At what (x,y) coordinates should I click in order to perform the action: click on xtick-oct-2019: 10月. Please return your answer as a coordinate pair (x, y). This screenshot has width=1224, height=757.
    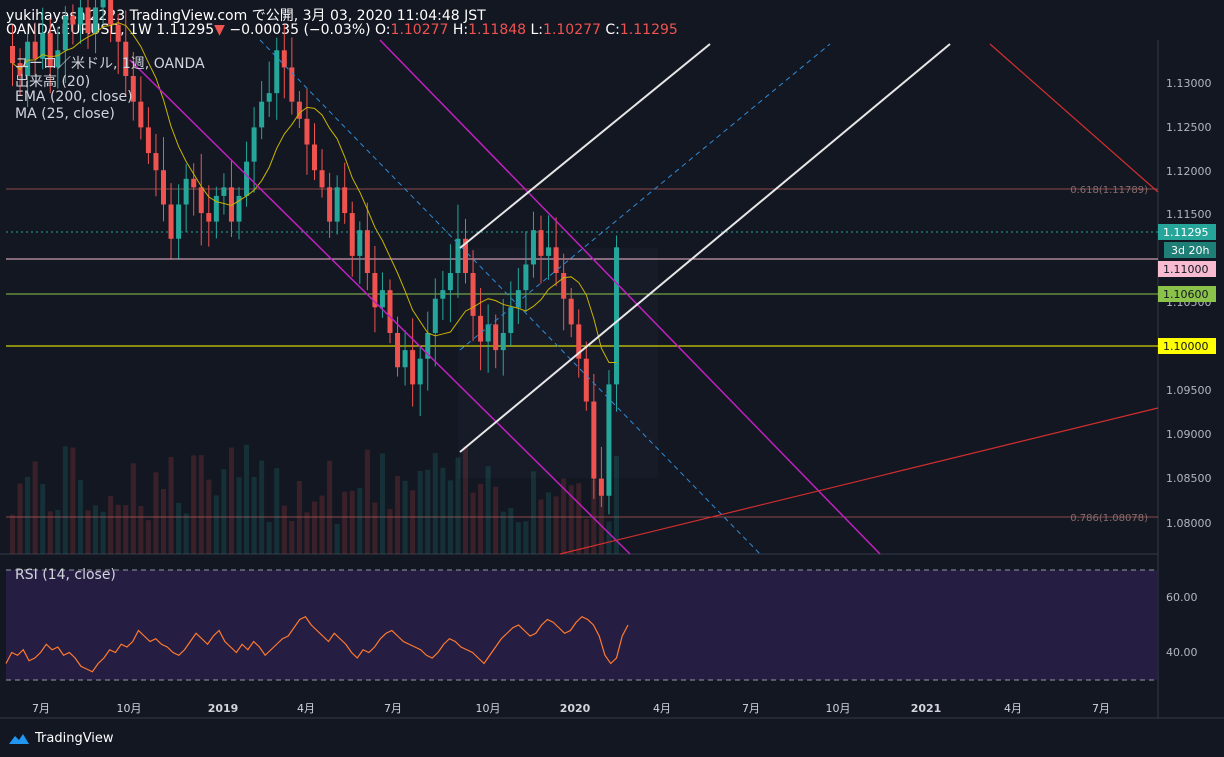
    Looking at the image, I should click on (488, 708).